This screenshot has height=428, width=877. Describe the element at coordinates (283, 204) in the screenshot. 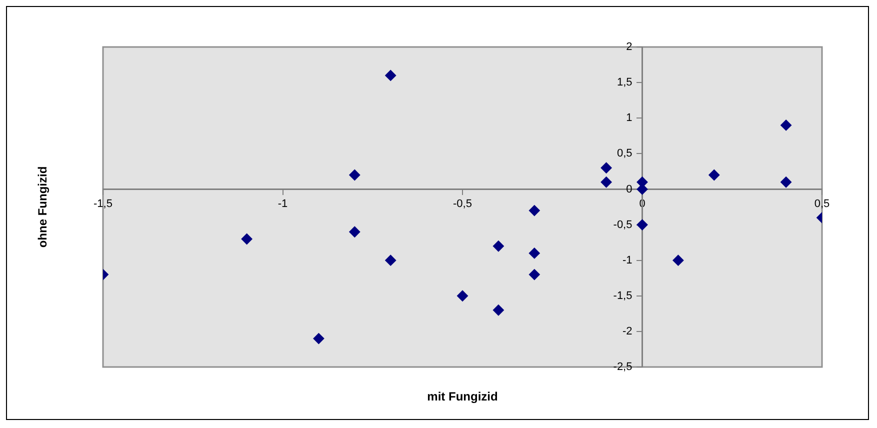

I see `x-tick-label: -1` at that location.